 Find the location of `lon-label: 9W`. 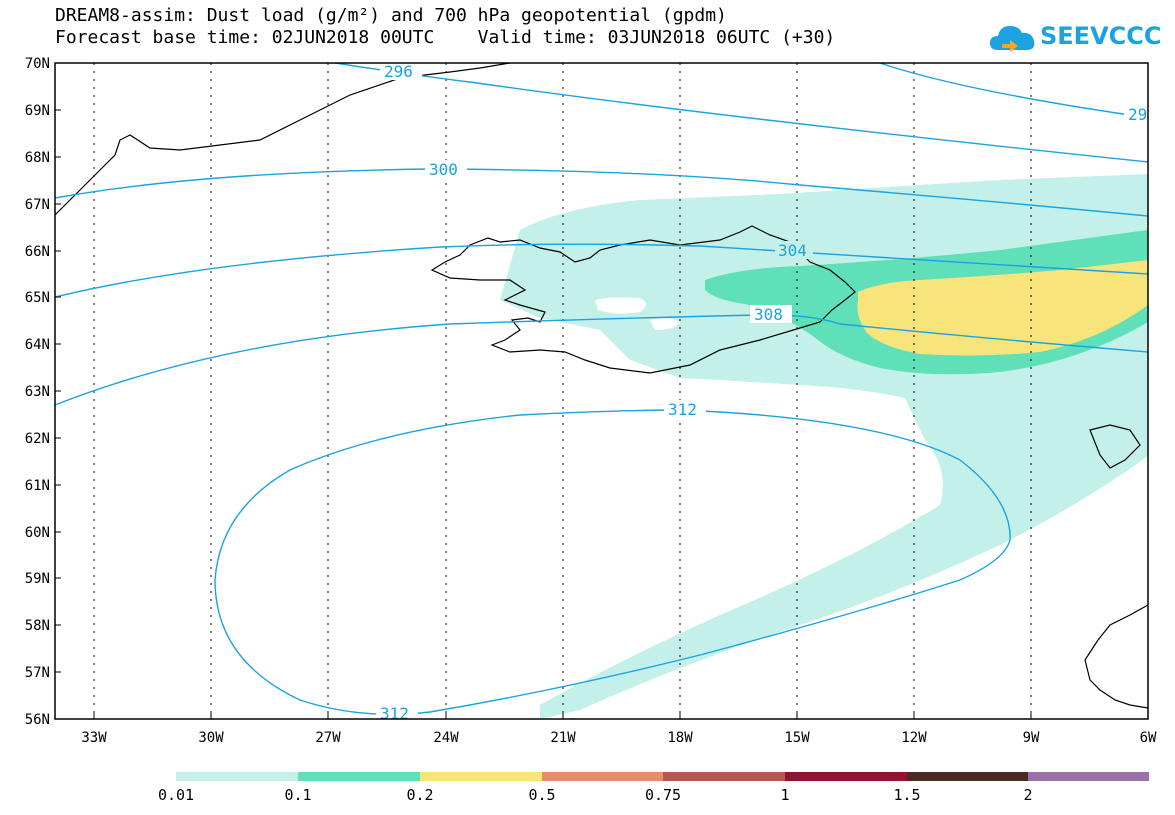

lon-label: 9W is located at coordinates (1031, 738).